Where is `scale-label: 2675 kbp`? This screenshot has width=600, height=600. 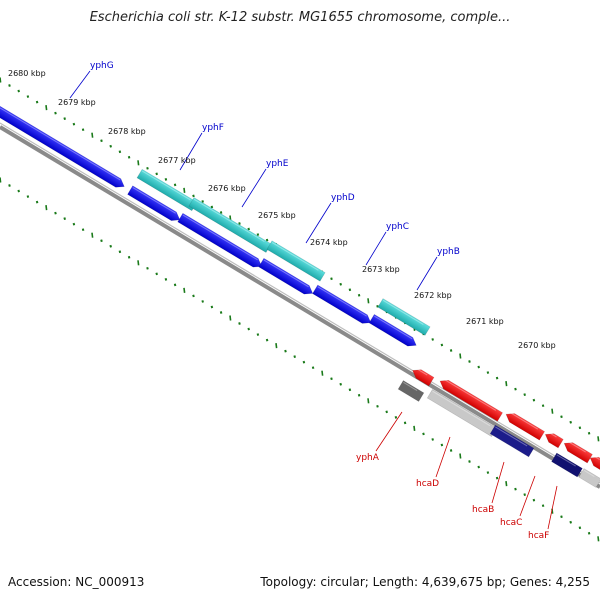 scale-label: 2675 kbp is located at coordinates (277, 215).